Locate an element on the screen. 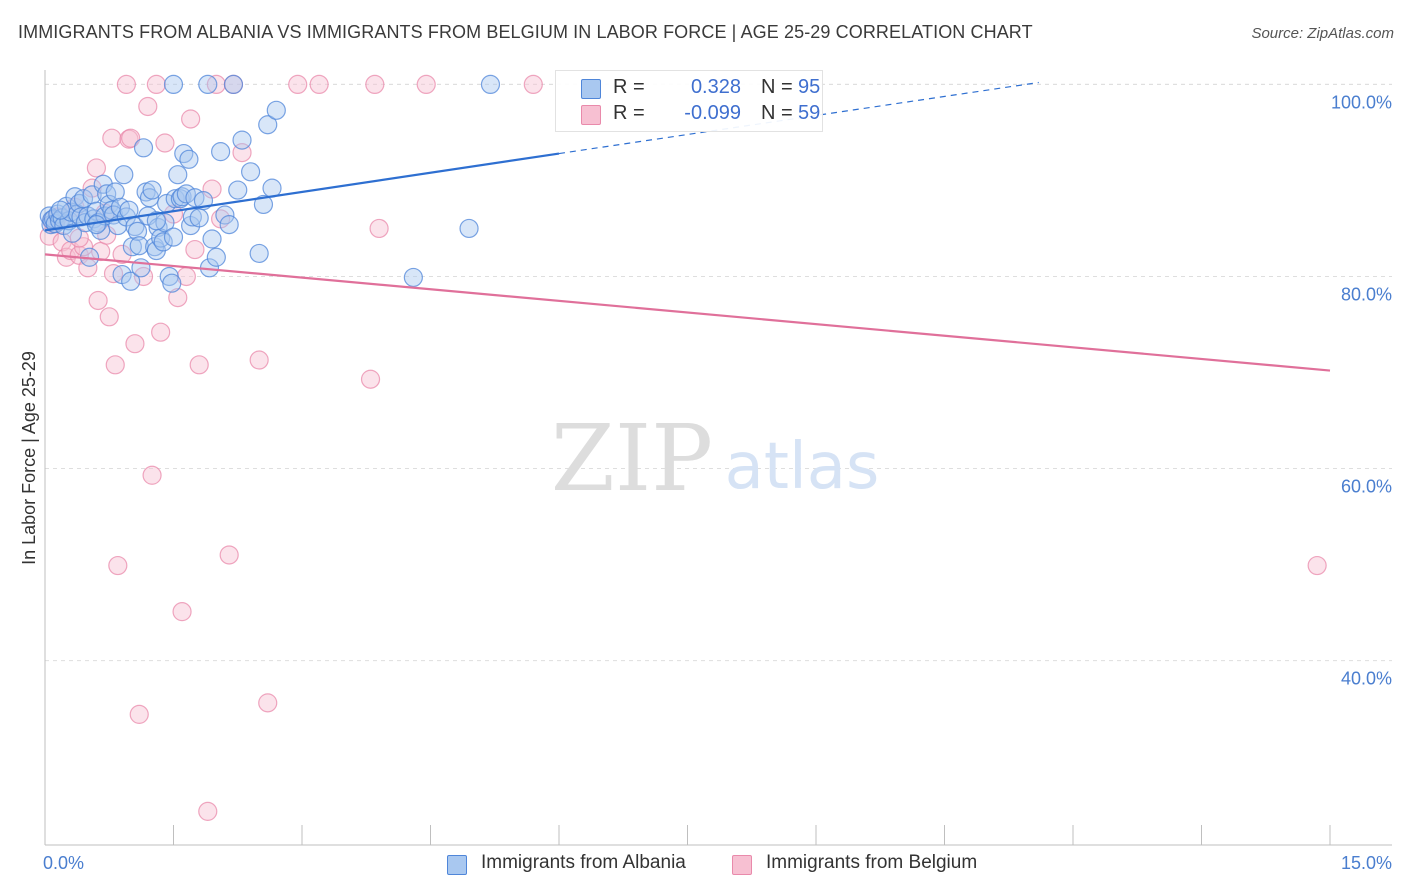 This screenshot has height=892, width=1406. y-tick-label: 40.0% is located at coordinates (1366, 679).